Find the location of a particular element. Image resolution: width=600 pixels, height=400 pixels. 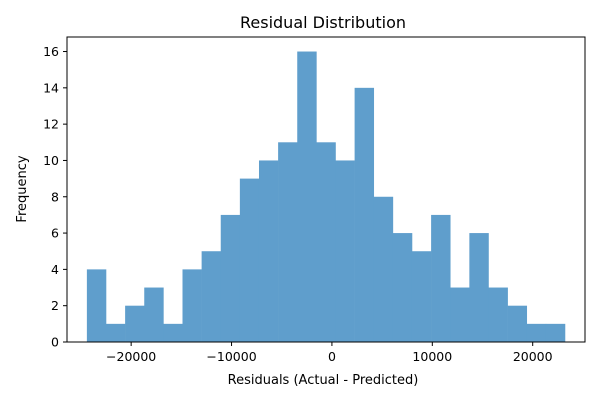

y-axis-label: Frequency is located at coordinates (22, 188).